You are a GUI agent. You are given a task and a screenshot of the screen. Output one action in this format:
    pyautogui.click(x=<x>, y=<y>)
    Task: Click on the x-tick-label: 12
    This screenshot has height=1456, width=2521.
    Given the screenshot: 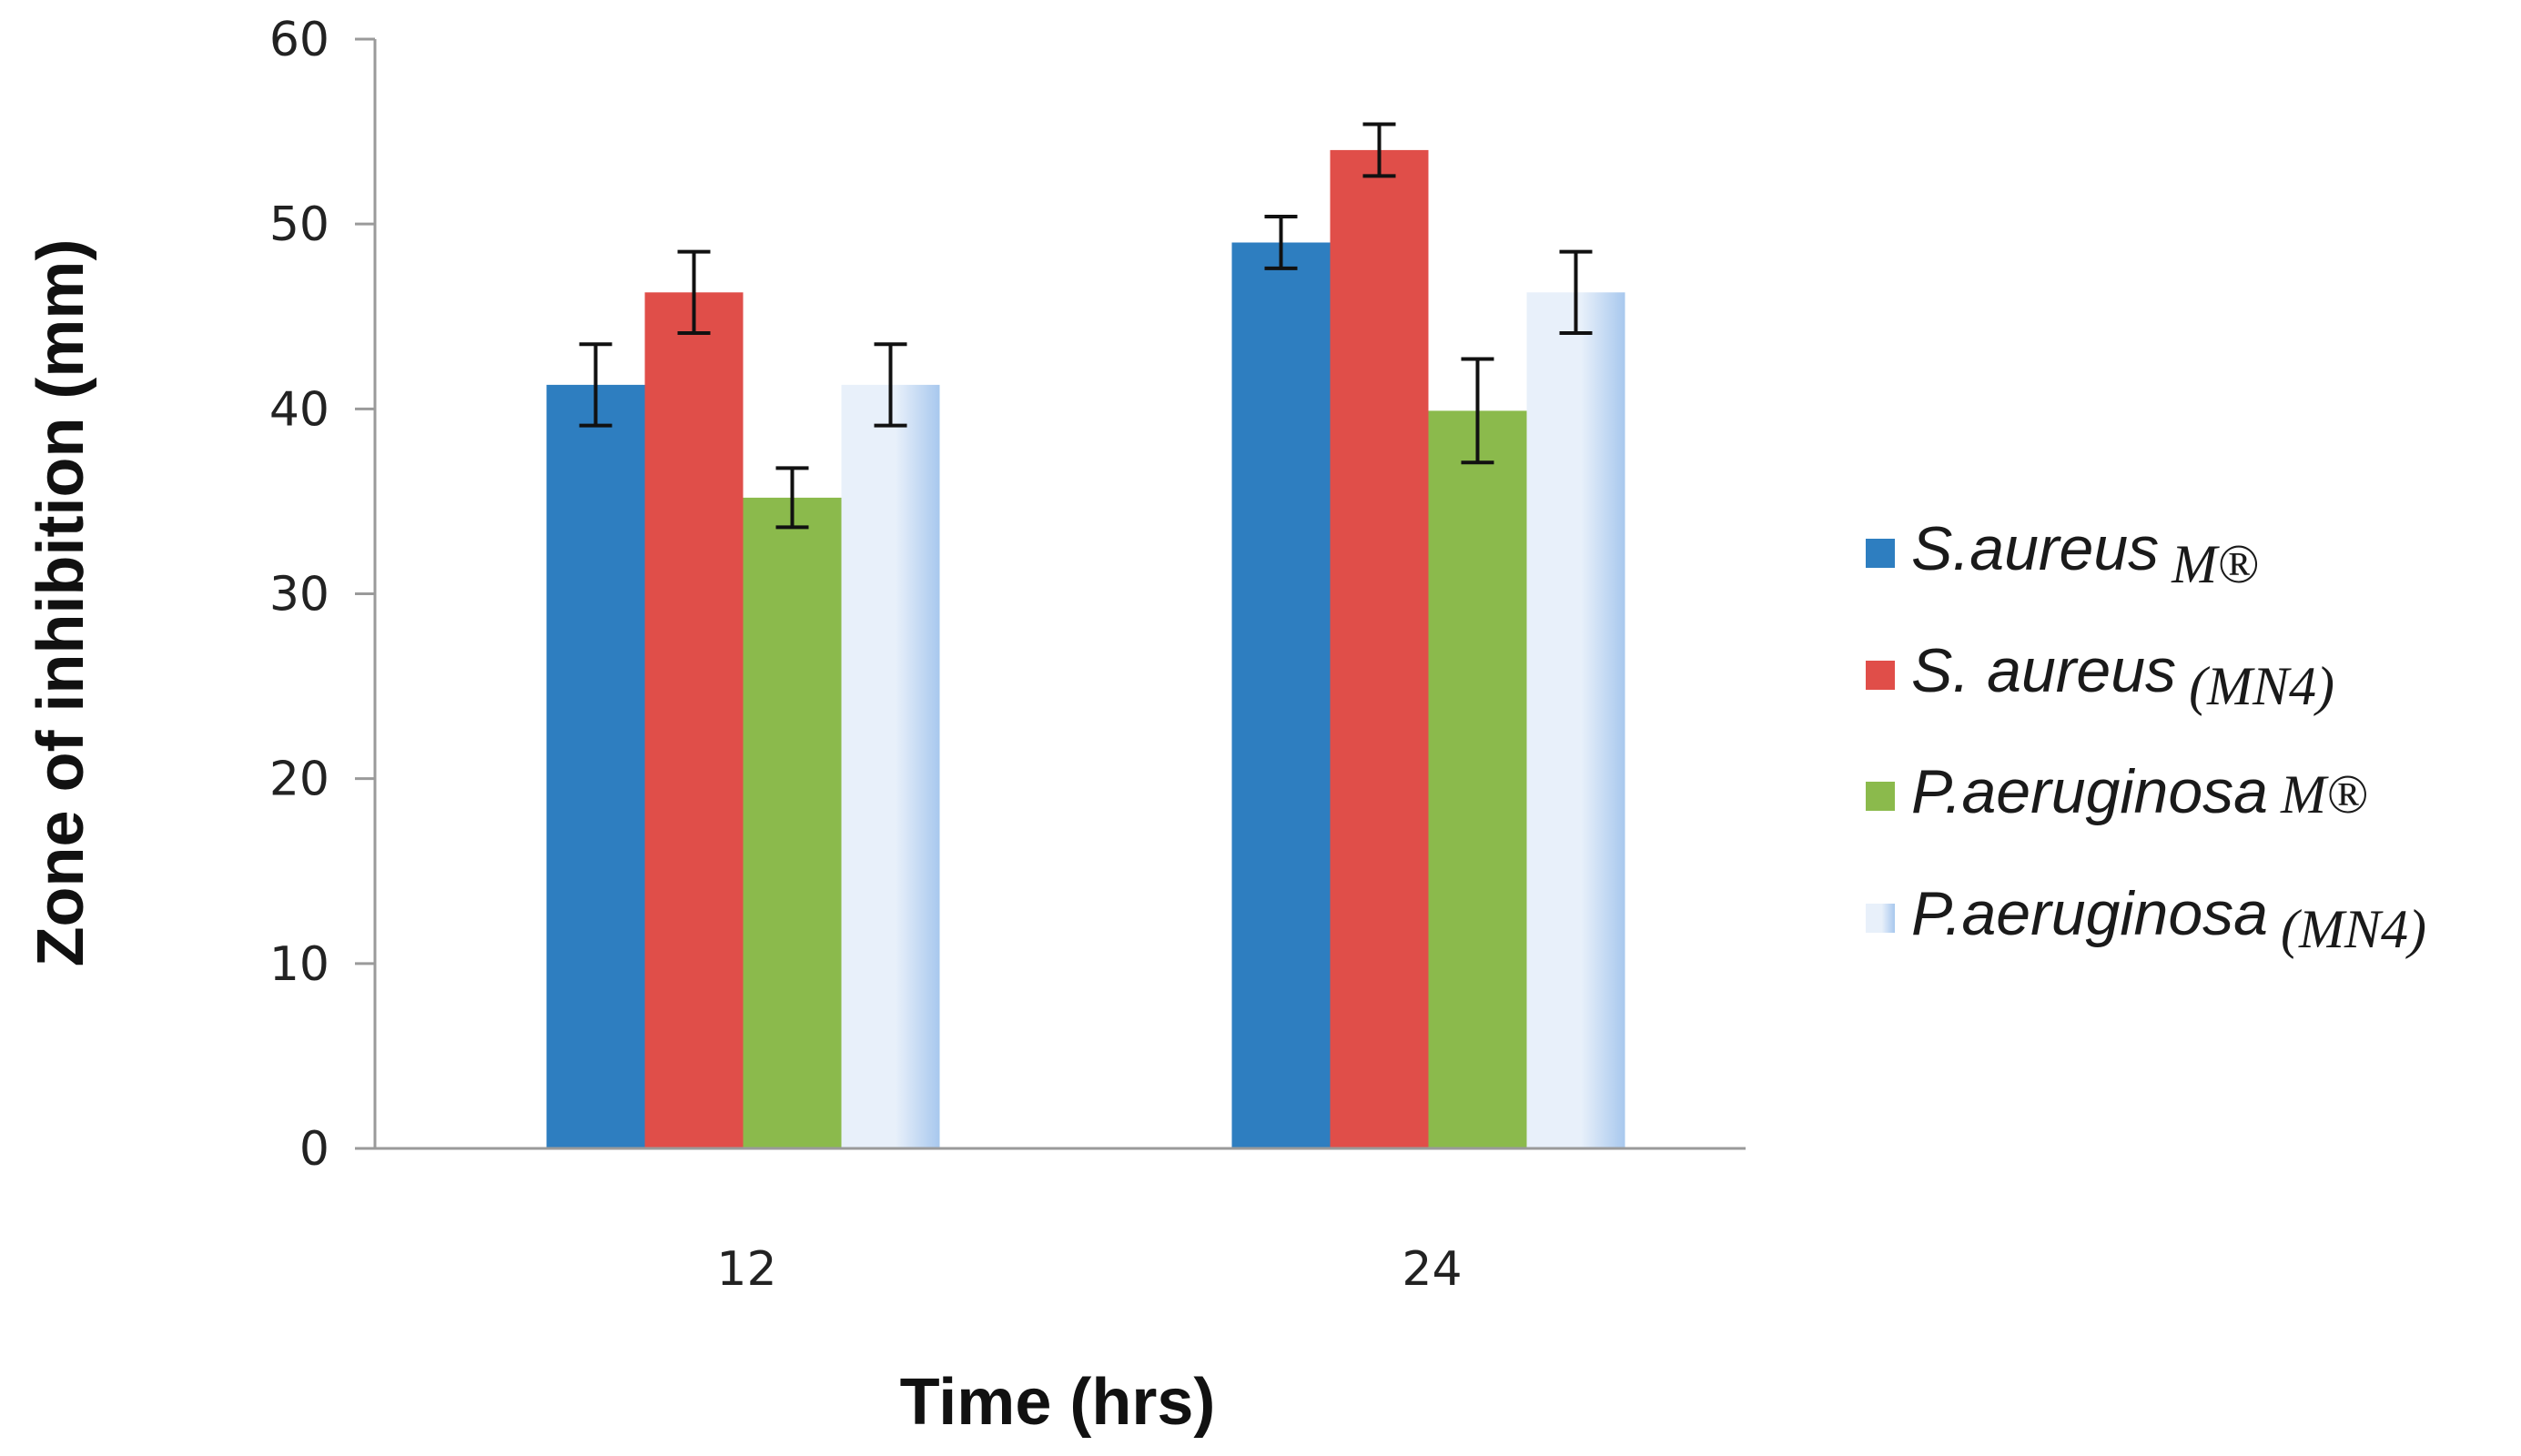 What is the action you would take?
    pyautogui.click(x=746, y=1270)
    